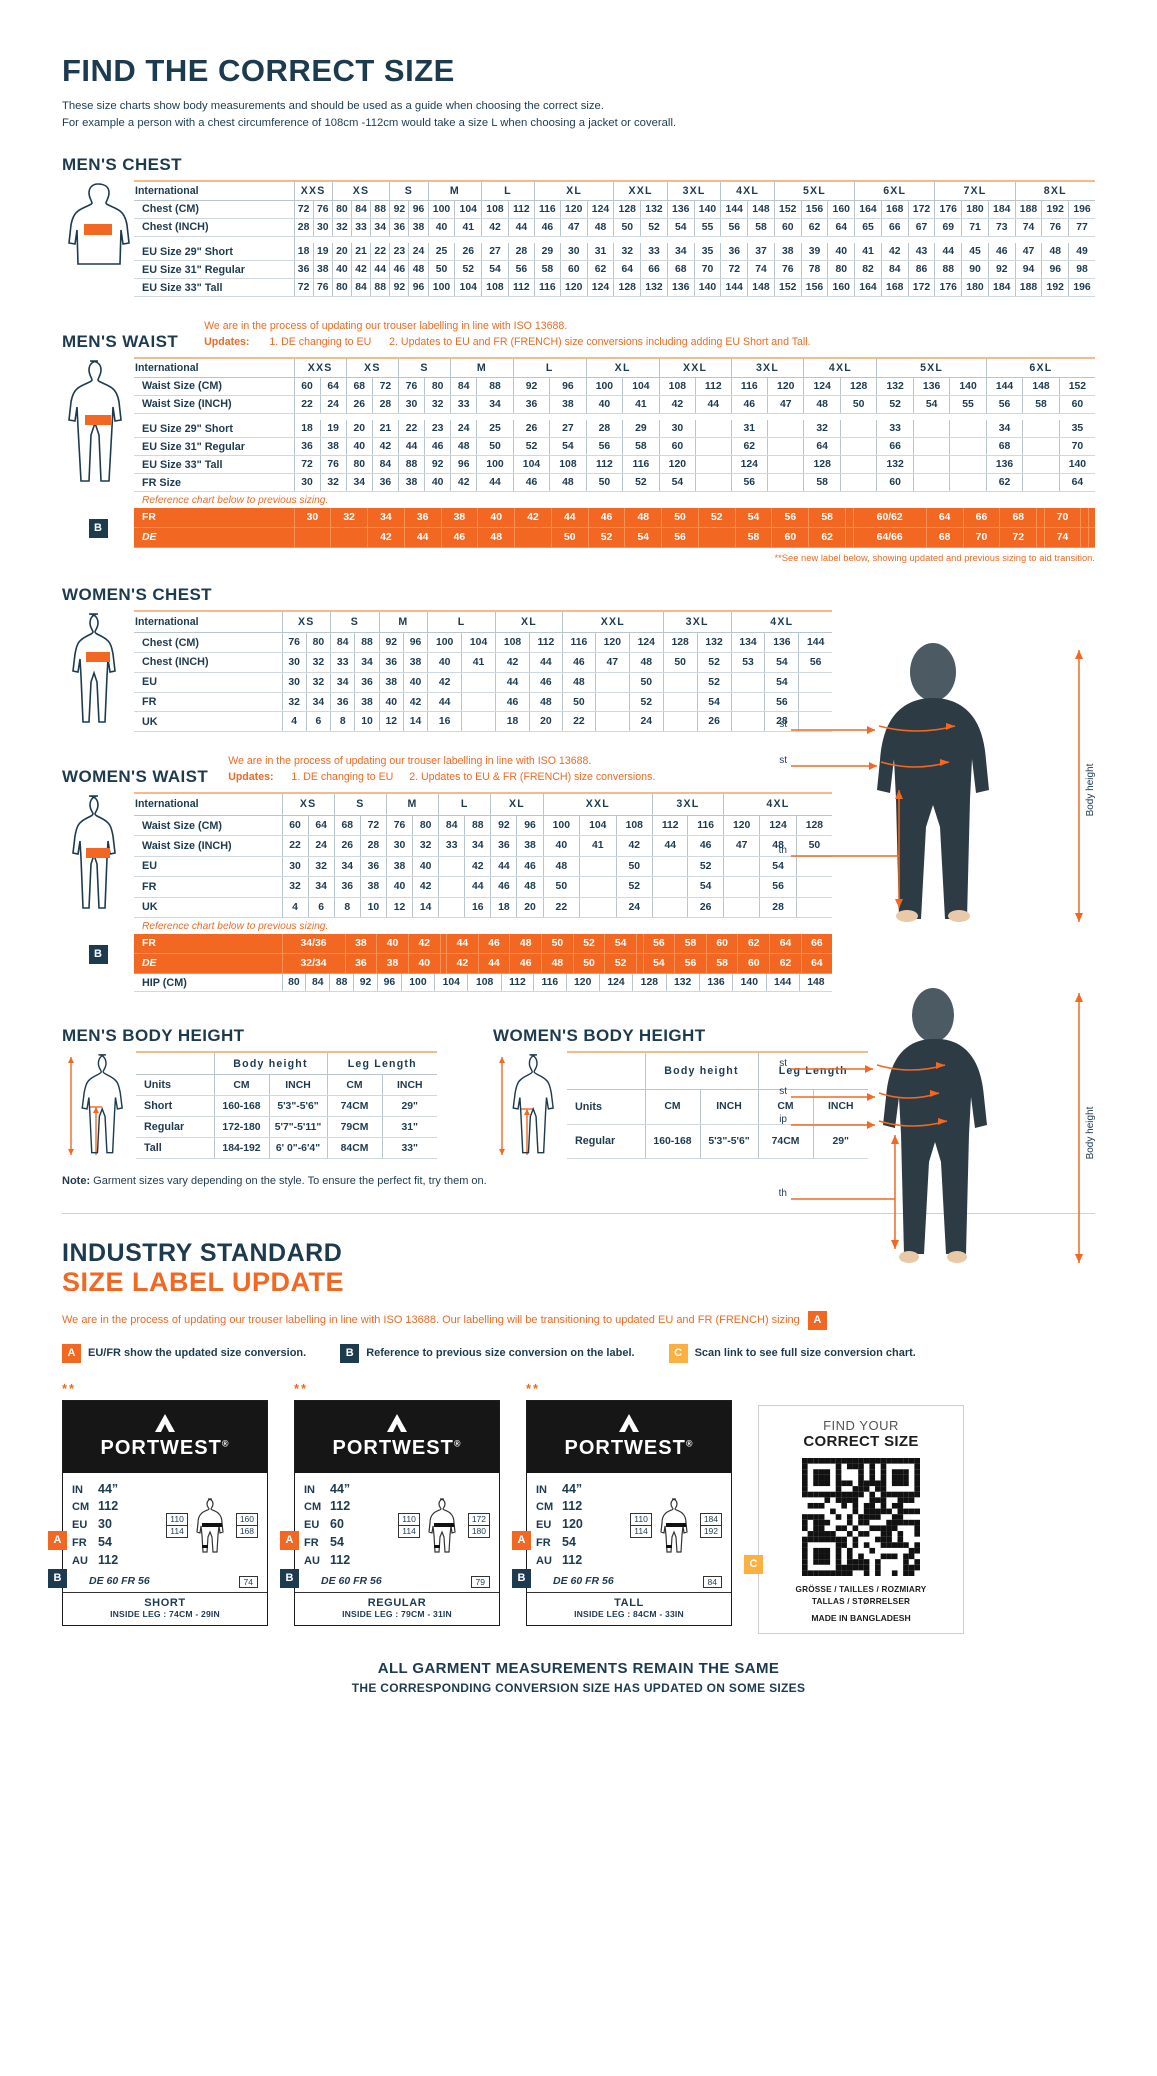  What do you see at coordinates (355, 1085) in the screenshot?
I see `unit-cm-leg: CM` at bounding box center [355, 1085].